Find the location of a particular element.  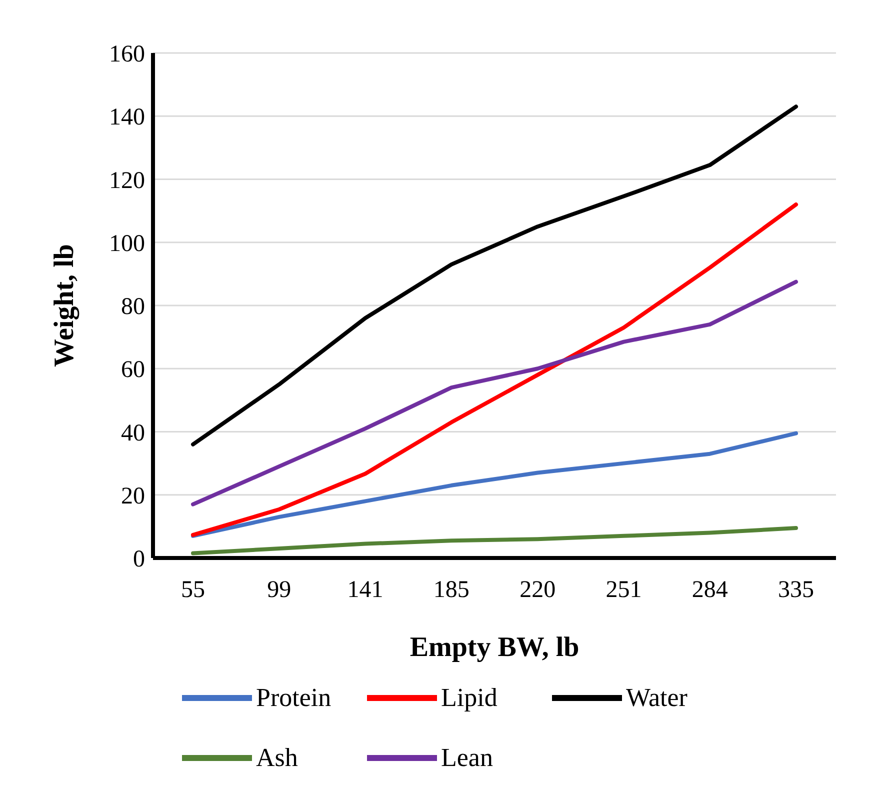

y-tick-label: 120 is located at coordinates (127, 181).